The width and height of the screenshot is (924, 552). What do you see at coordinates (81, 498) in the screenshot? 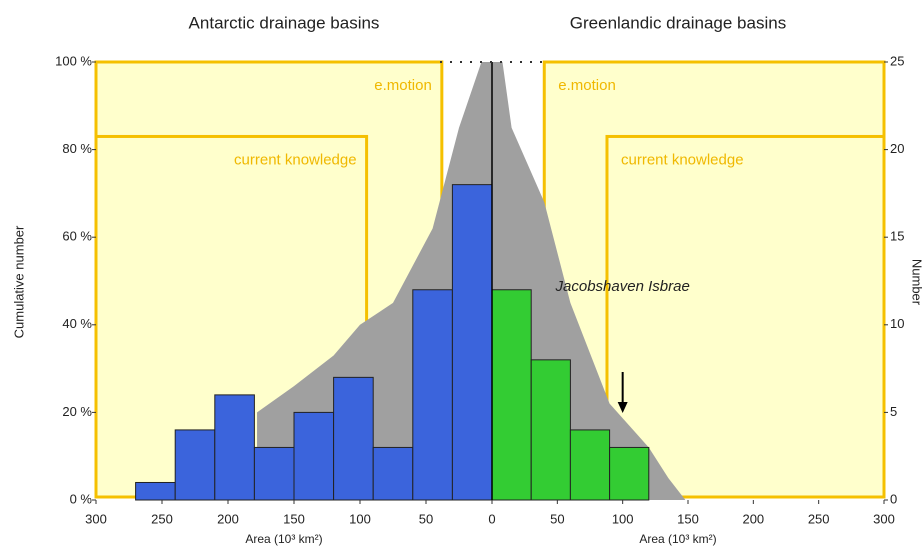
I see `y-tick-label: 0 %` at bounding box center [81, 498].